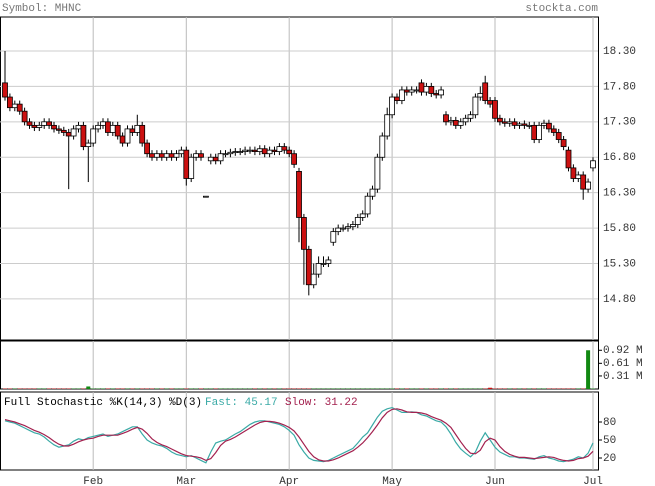 The image size is (655, 486). I want to click on y-tick-label: 20, so click(609, 459).